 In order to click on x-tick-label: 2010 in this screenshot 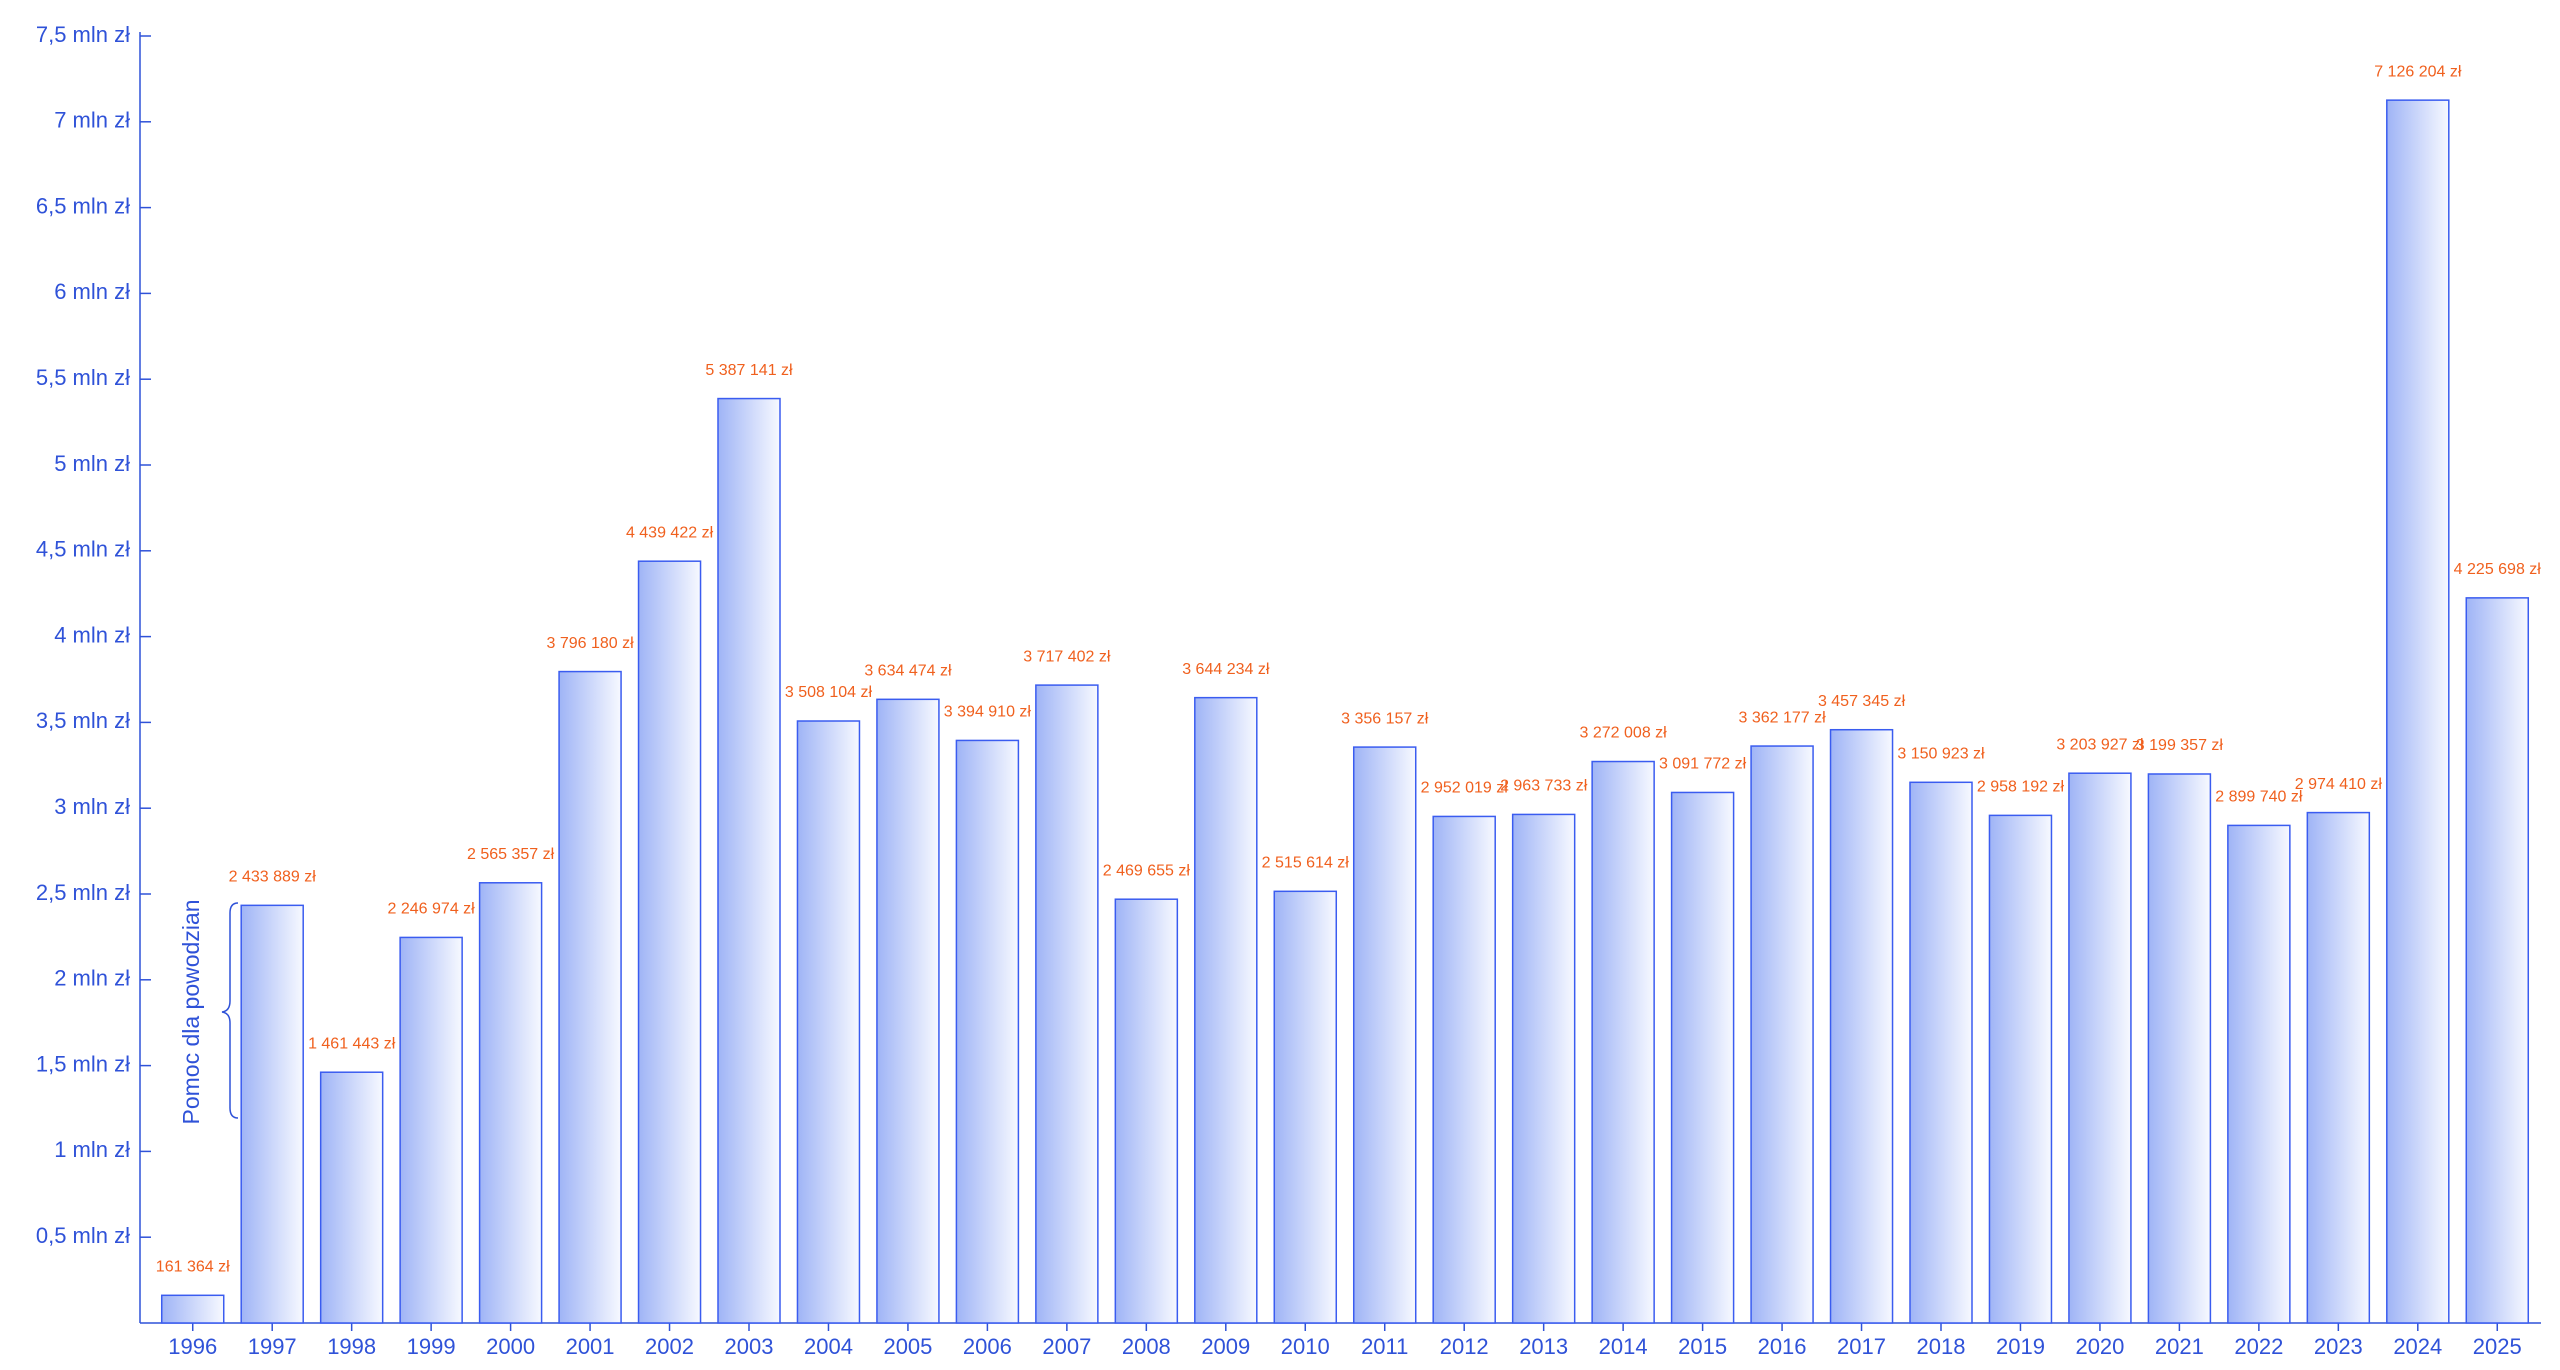, I will do `click(1305, 1346)`.